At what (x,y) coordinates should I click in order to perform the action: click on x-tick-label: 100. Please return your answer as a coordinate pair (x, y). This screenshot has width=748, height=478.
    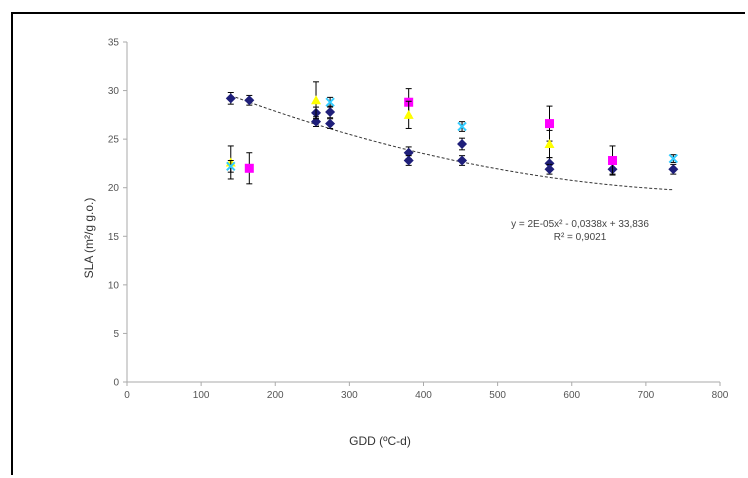
    Looking at the image, I should click on (201, 395).